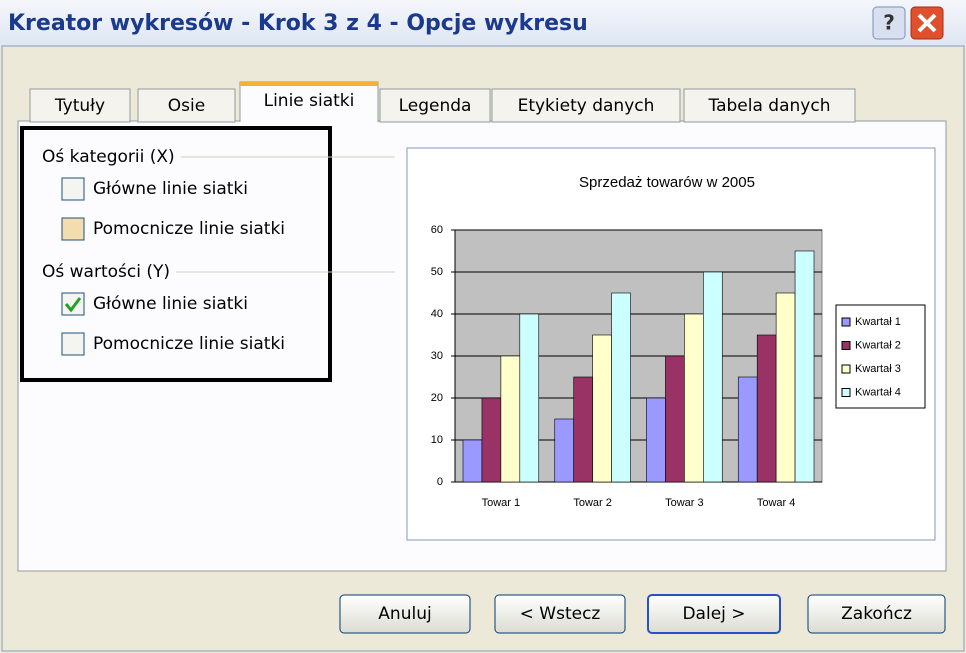  I want to click on tab-label: Tytuły, so click(79, 106).